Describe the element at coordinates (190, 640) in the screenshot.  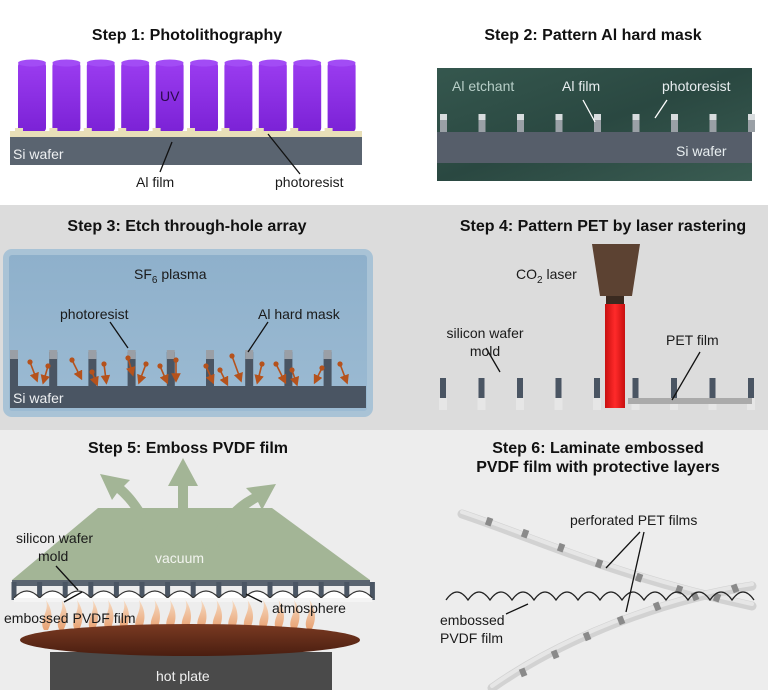
I see `hot-plate-disk` at that location.